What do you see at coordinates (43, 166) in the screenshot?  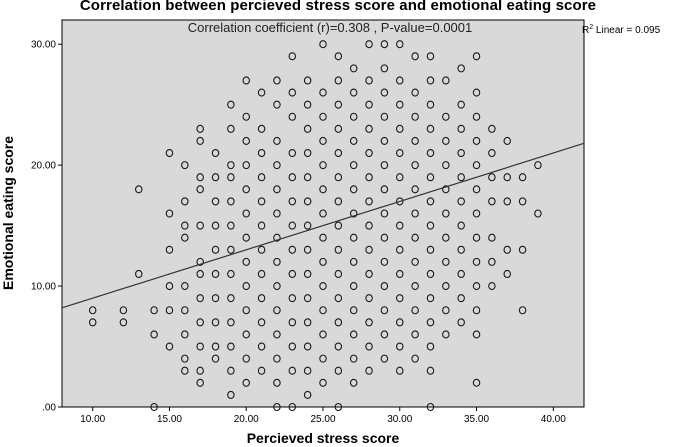 I see `y-tick-label: 20.00` at bounding box center [43, 166].